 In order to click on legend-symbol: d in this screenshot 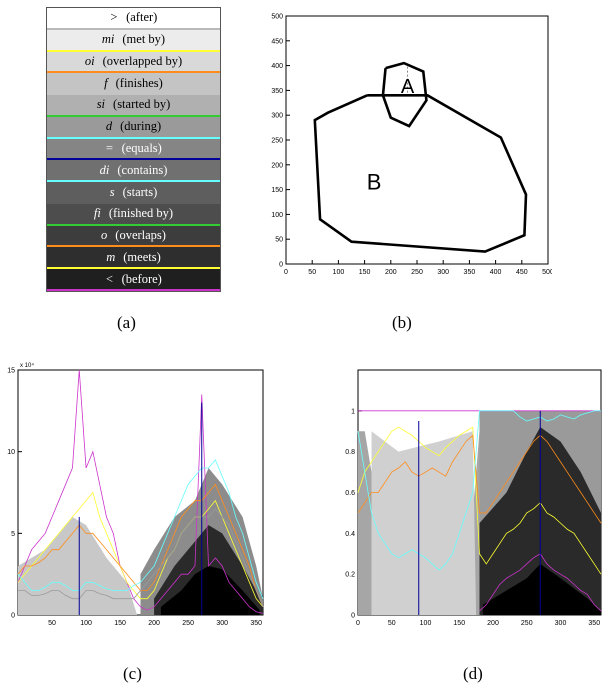, I will do `click(109, 126)`.